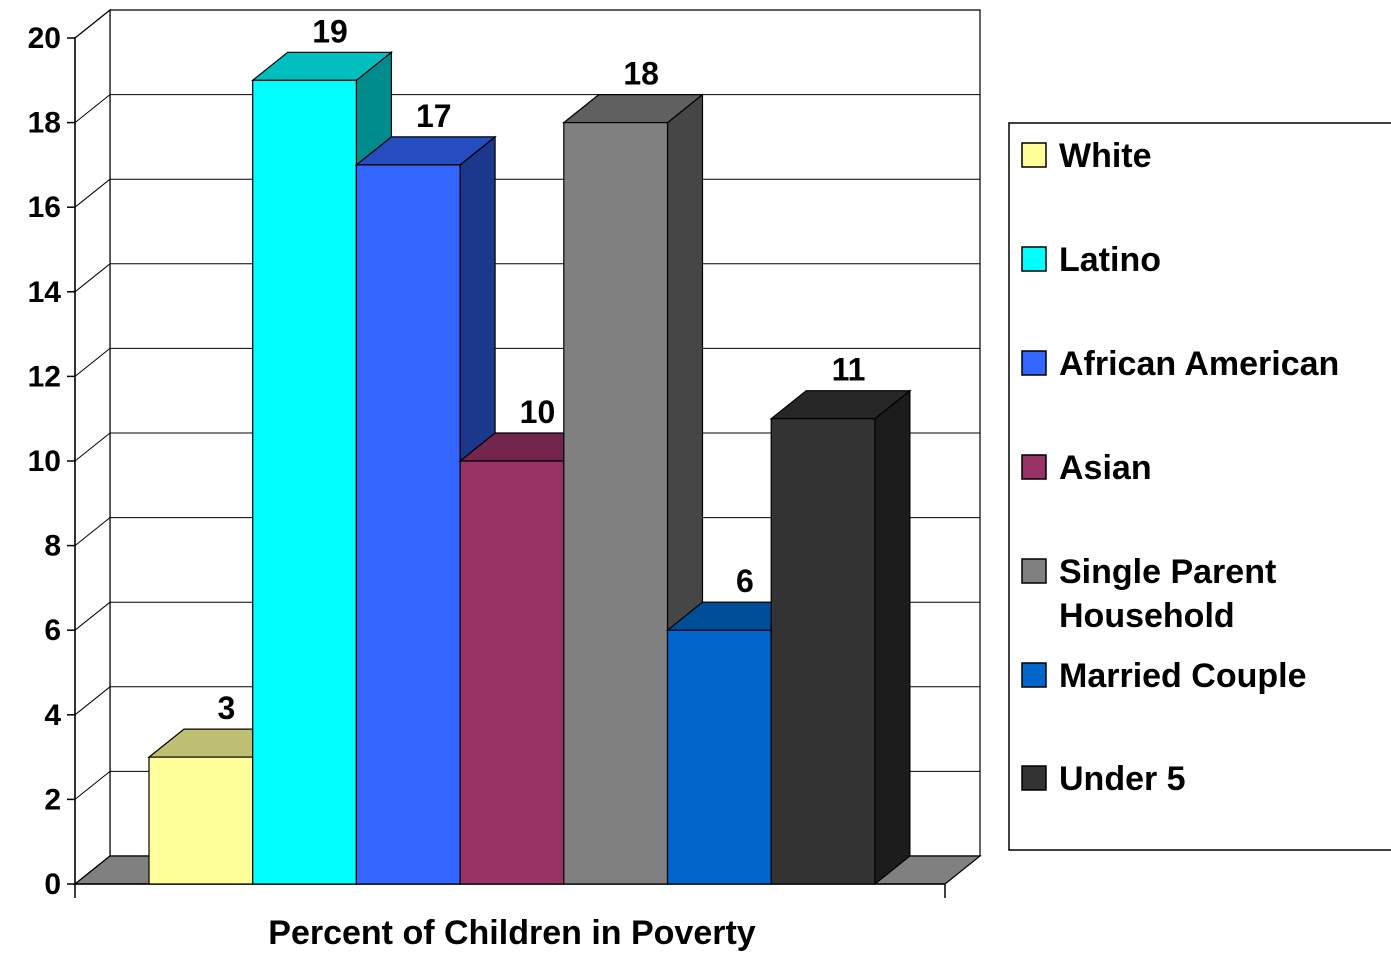  I want to click on y-tick-label: 18, so click(44, 123).